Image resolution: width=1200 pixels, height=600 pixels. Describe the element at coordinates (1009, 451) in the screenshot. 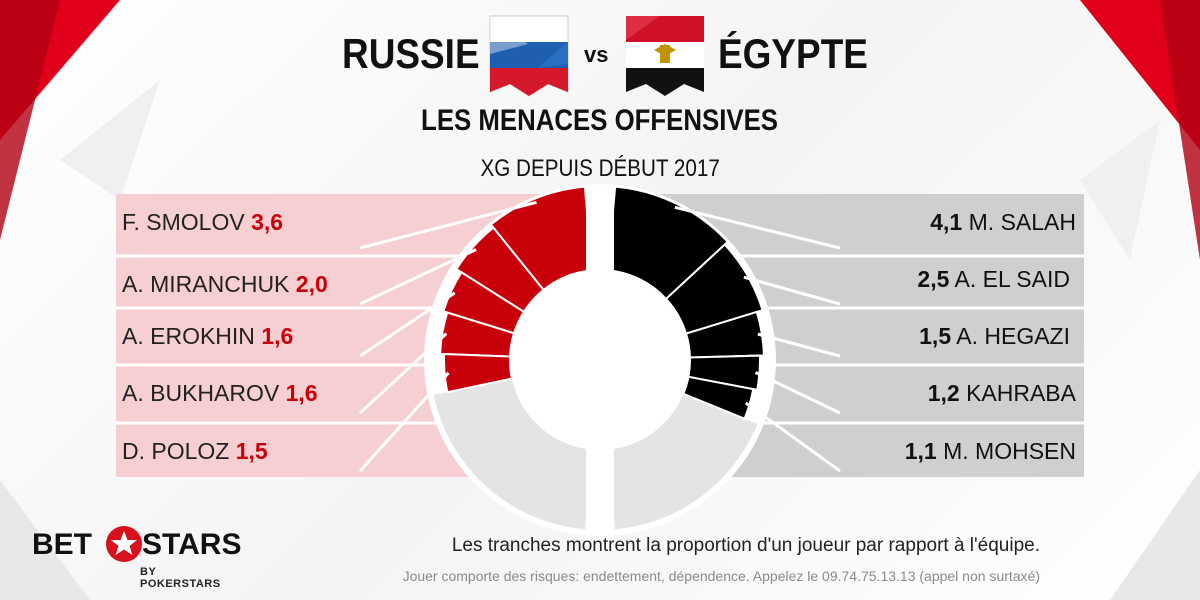

I see `player-name: M. MOHSEN` at that location.